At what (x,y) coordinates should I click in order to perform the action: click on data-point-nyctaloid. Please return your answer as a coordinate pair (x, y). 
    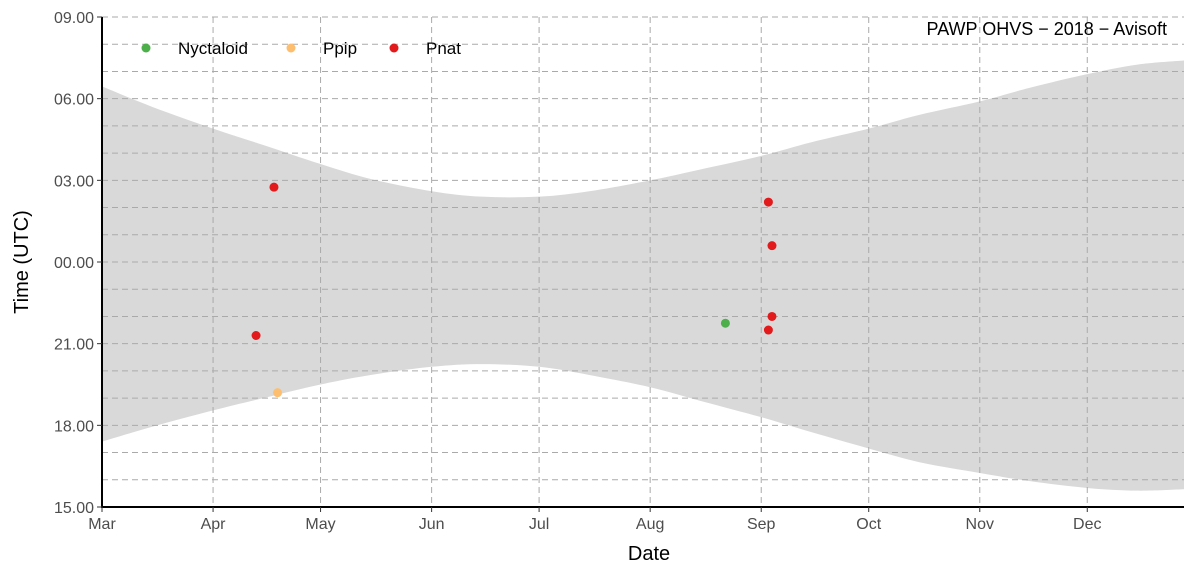
    Looking at the image, I should click on (725, 323).